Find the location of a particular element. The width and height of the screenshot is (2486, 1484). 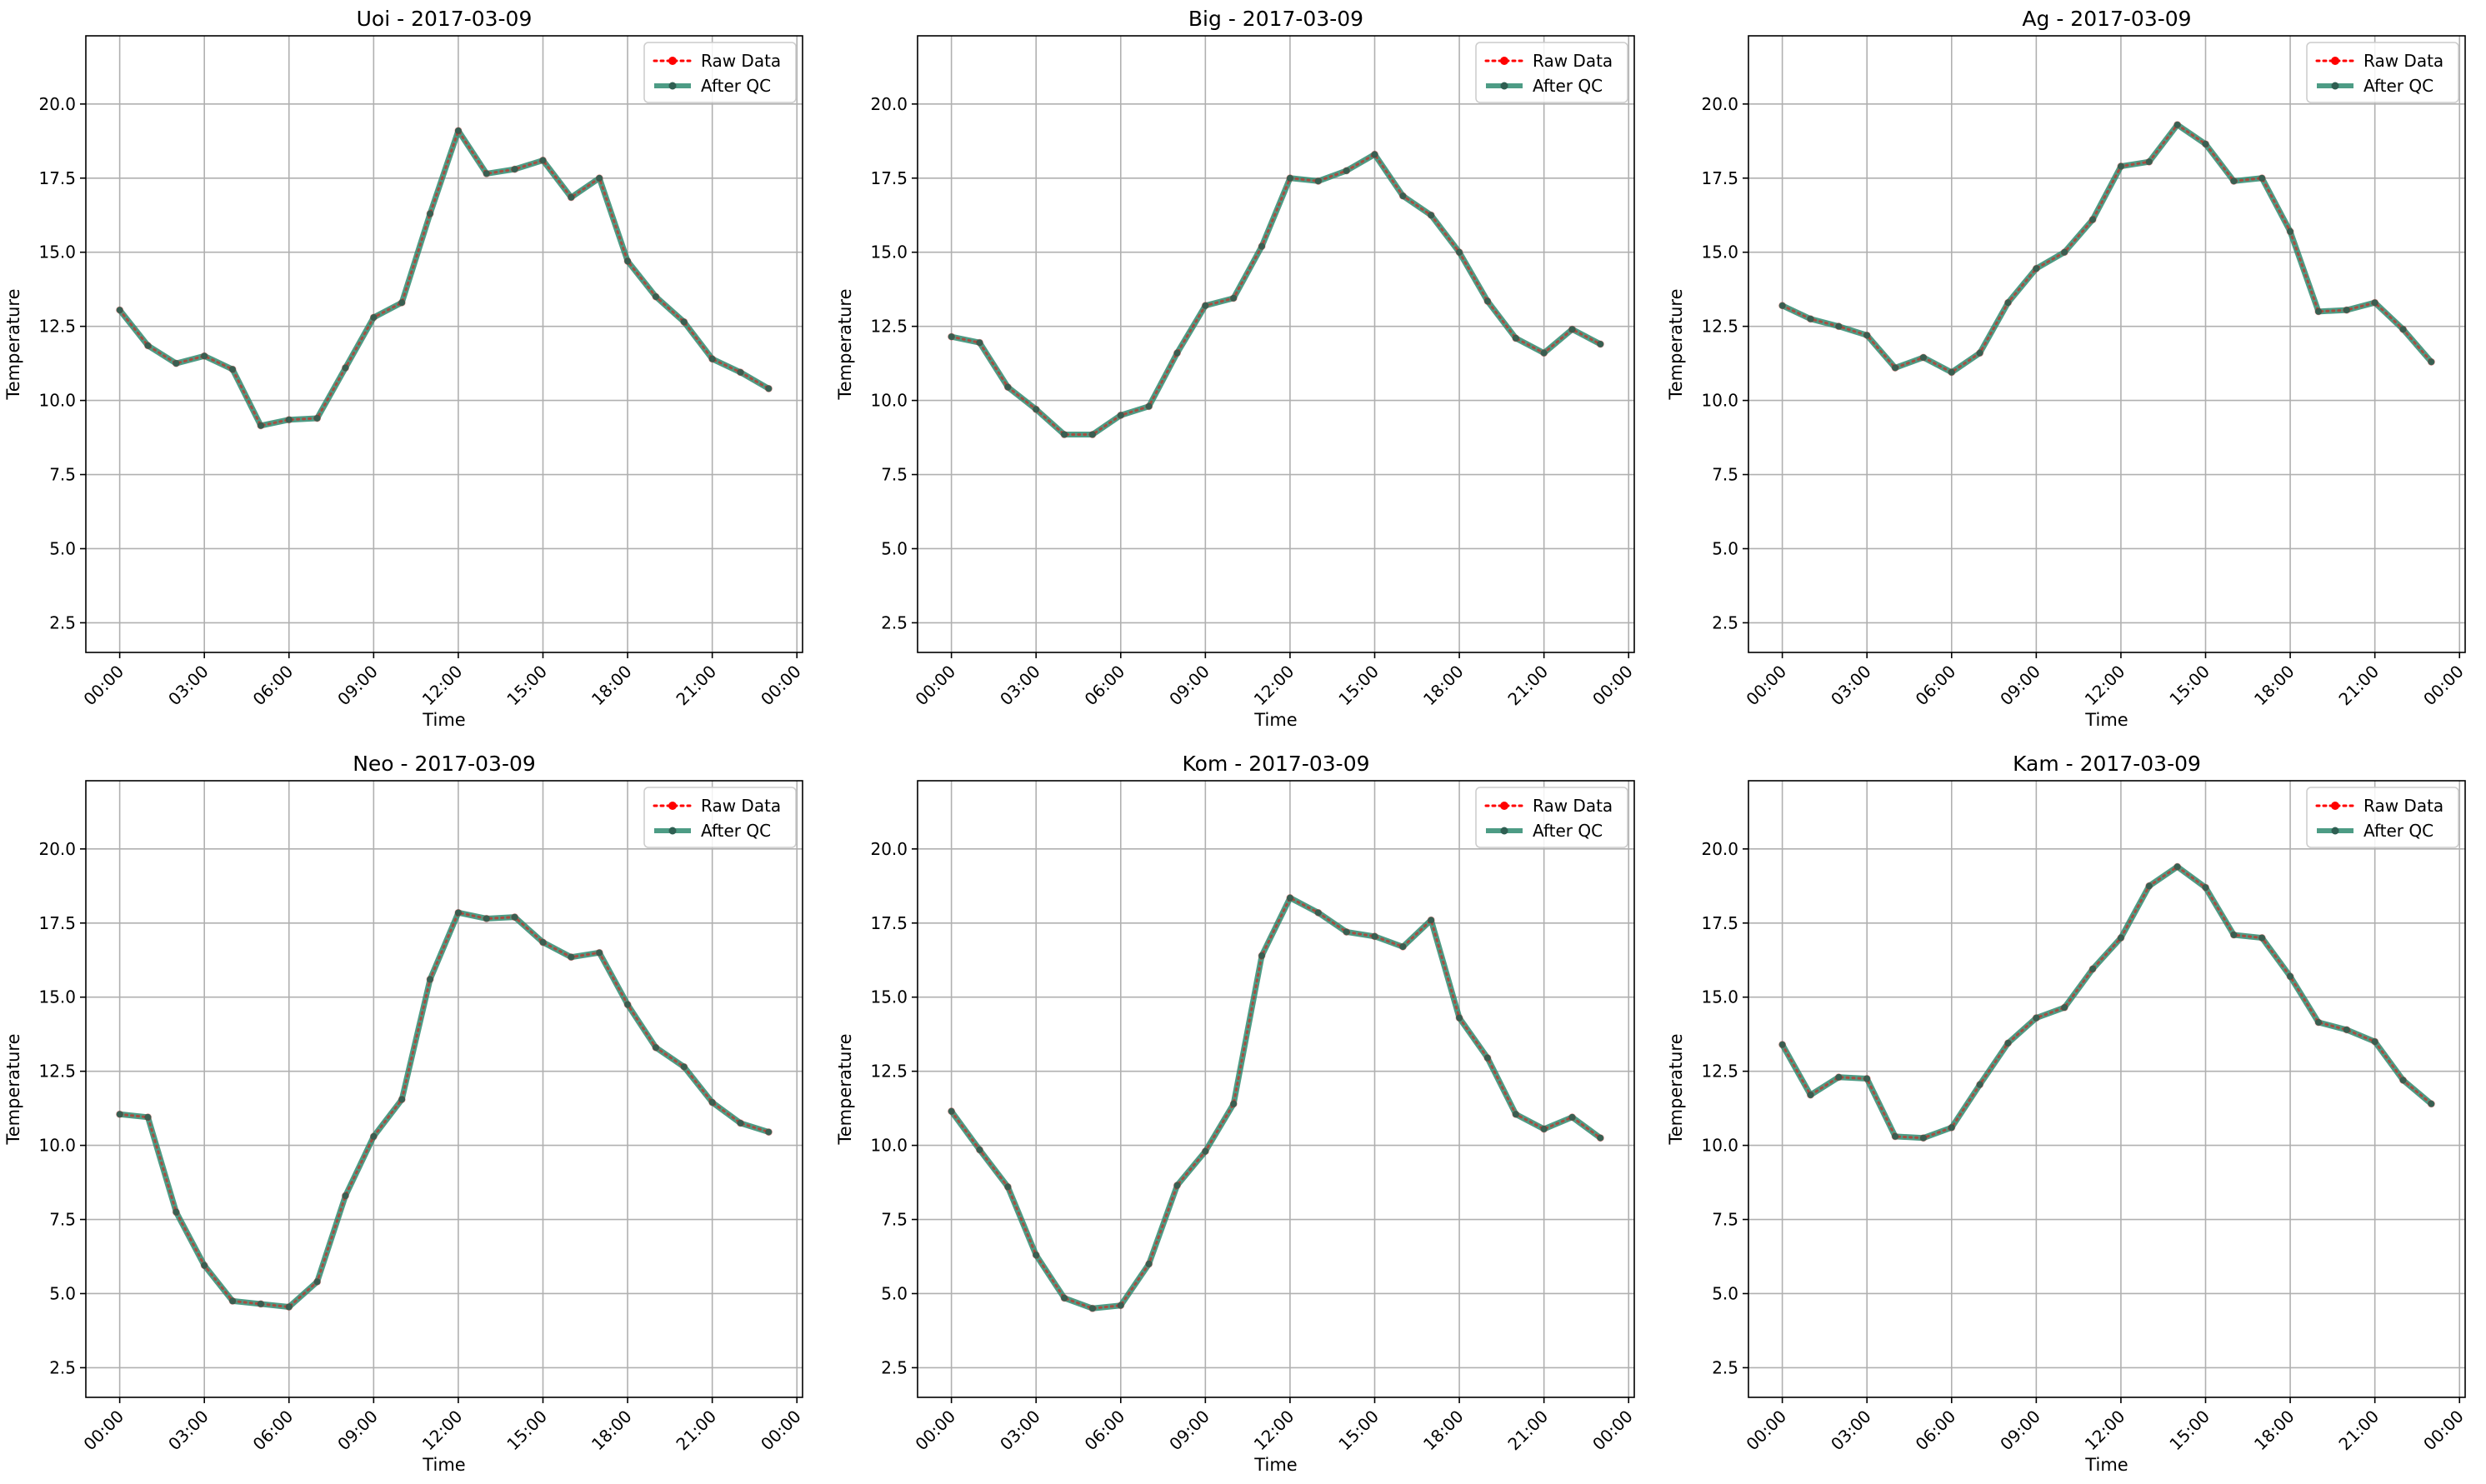

y-tick-label: 12.5 is located at coordinates (1720, 327).